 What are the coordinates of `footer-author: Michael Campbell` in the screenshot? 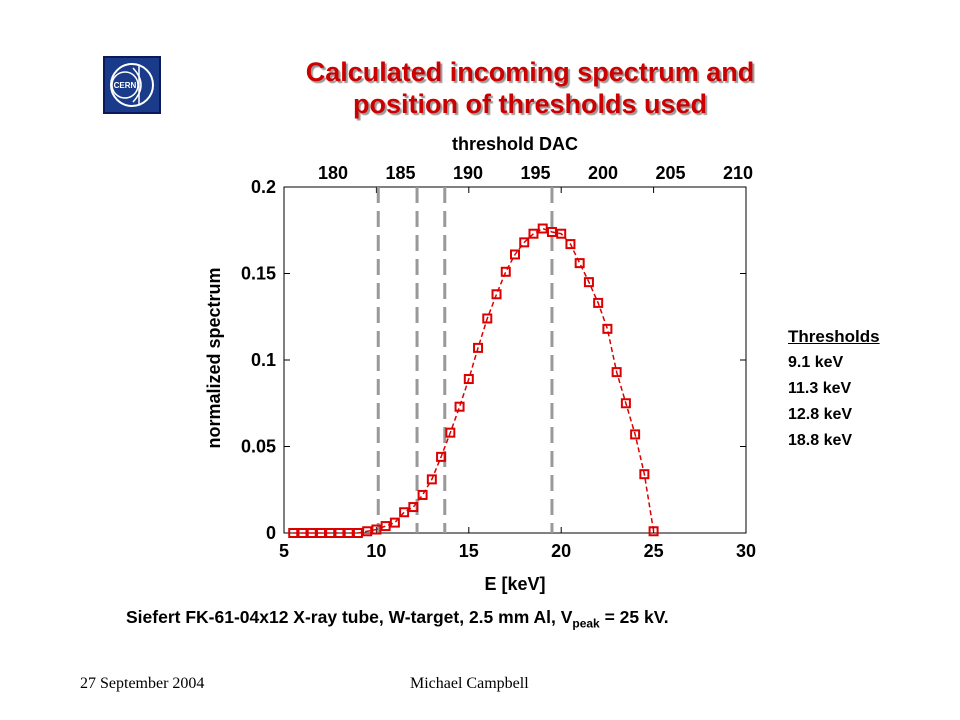 It's located at (469, 683).